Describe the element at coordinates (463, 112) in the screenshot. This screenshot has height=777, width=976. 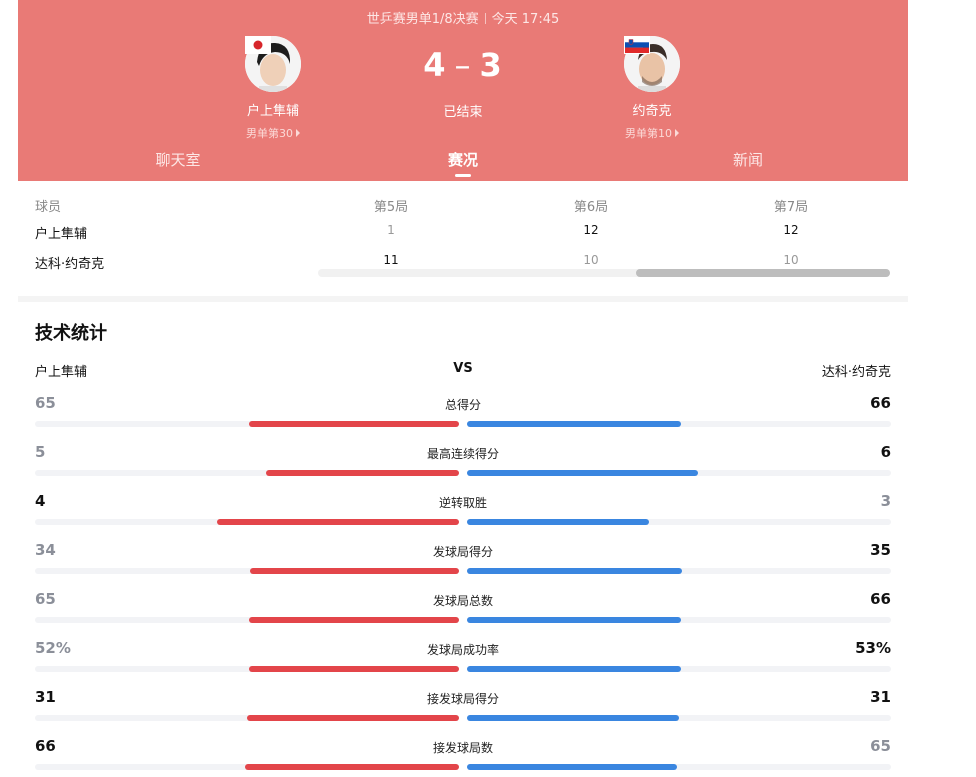
I see `match-status: 已结束` at that location.